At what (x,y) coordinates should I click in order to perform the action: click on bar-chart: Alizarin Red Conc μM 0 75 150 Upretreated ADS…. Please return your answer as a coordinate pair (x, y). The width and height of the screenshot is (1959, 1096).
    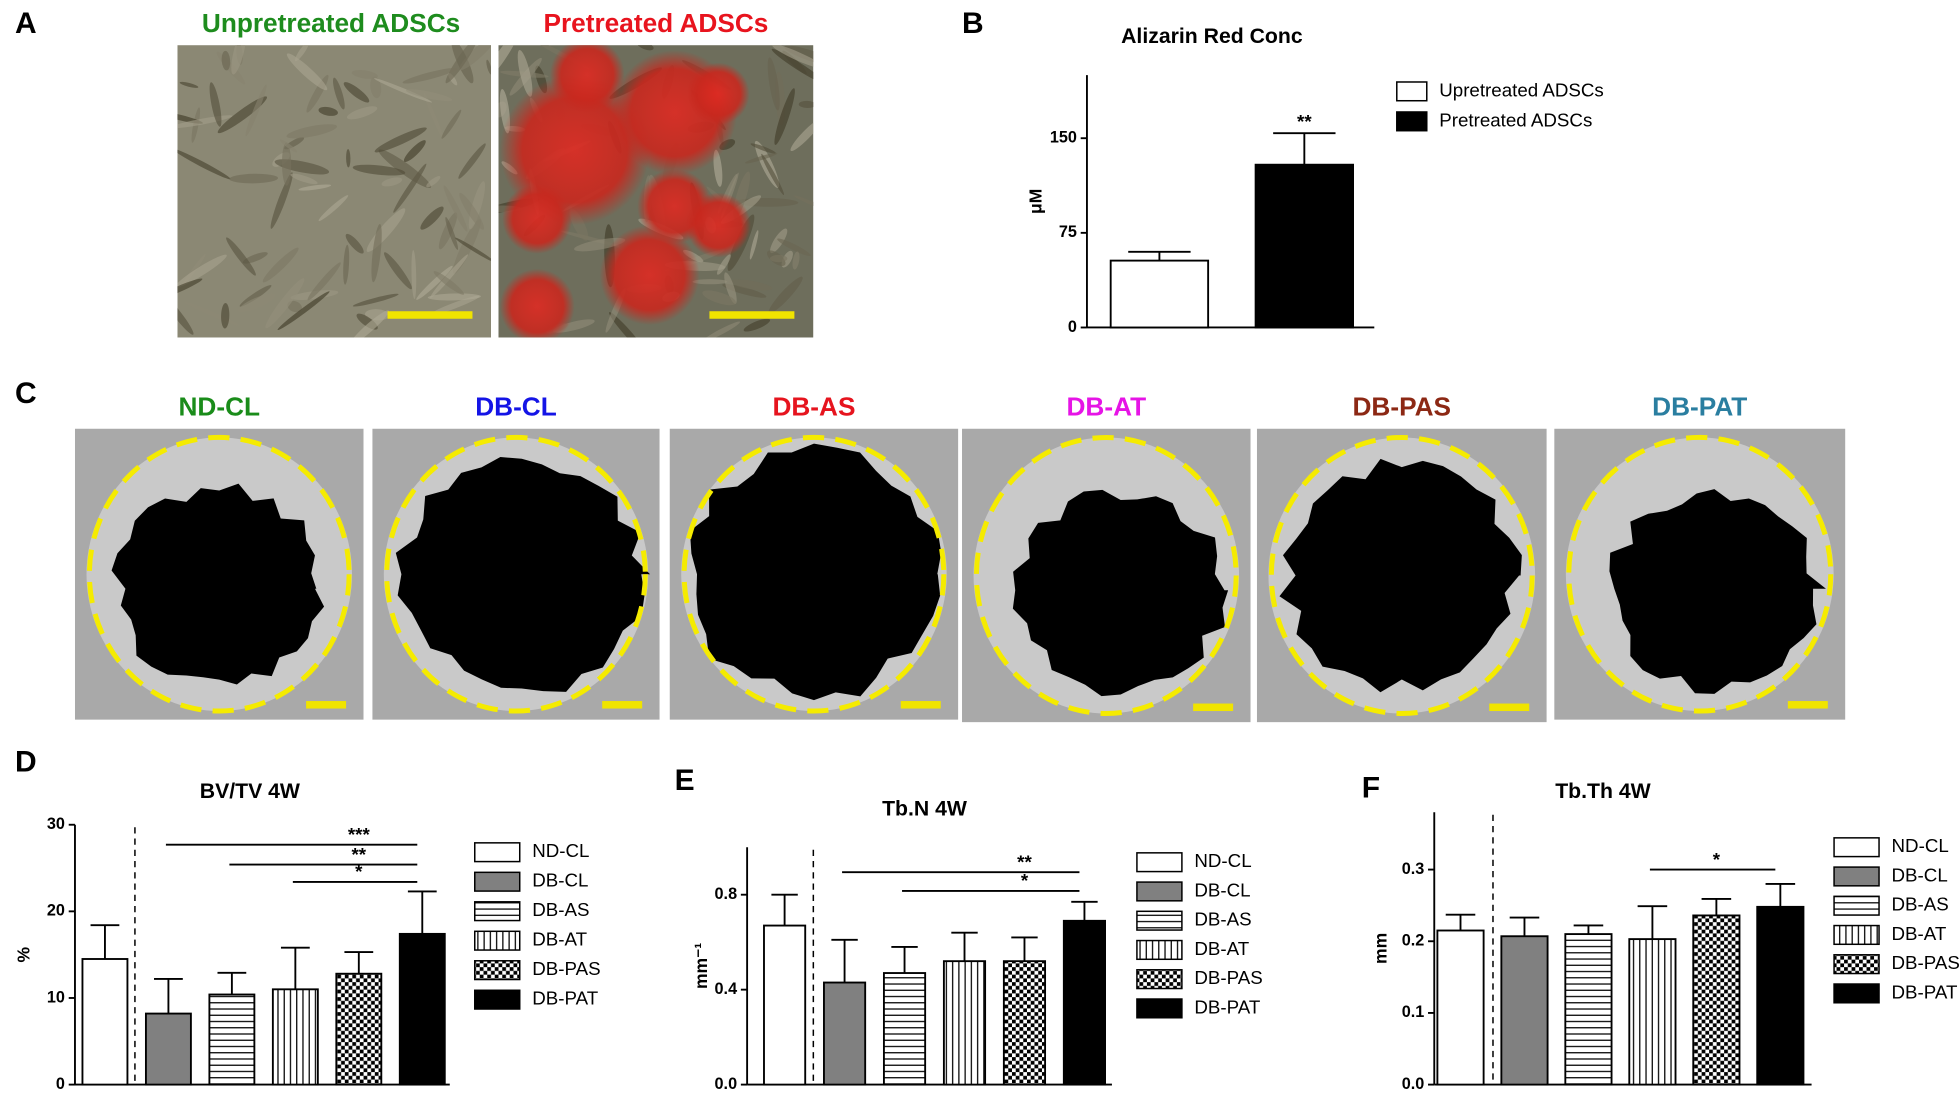
    Looking at the image, I should click on (1315, 180).